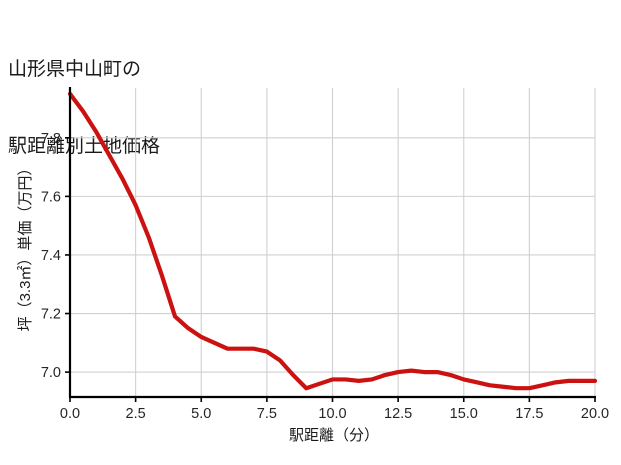 The height and width of the screenshot is (465, 621). I want to click on y-tick-label: 7.4, so click(51, 256).